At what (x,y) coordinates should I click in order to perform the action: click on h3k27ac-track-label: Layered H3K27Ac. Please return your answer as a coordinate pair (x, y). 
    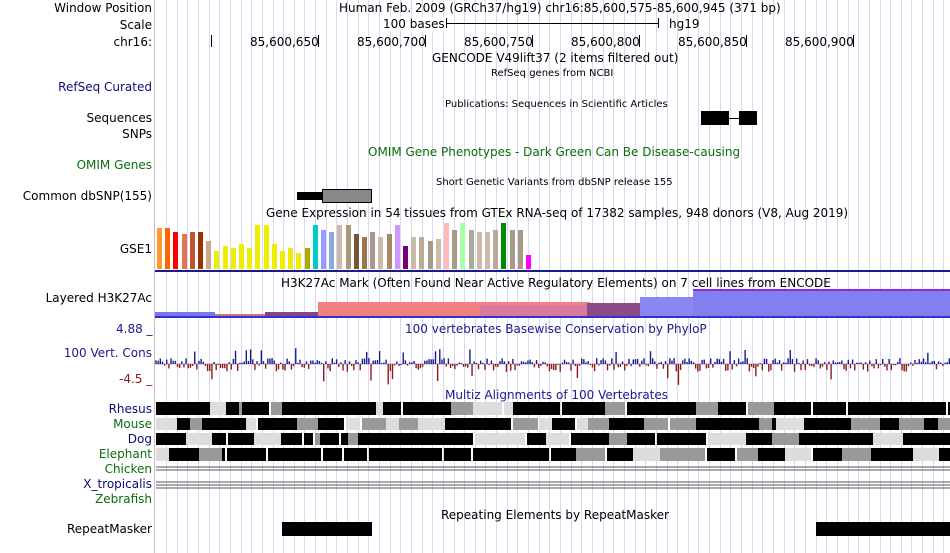
    Looking at the image, I should click on (98, 298).